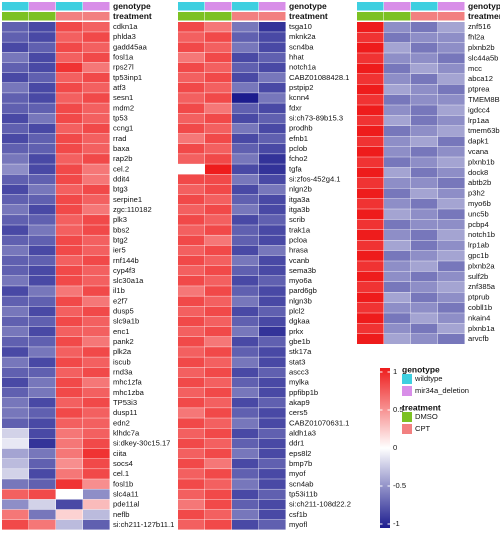  I want to click on row-label: rap2b, so click(122, 158).